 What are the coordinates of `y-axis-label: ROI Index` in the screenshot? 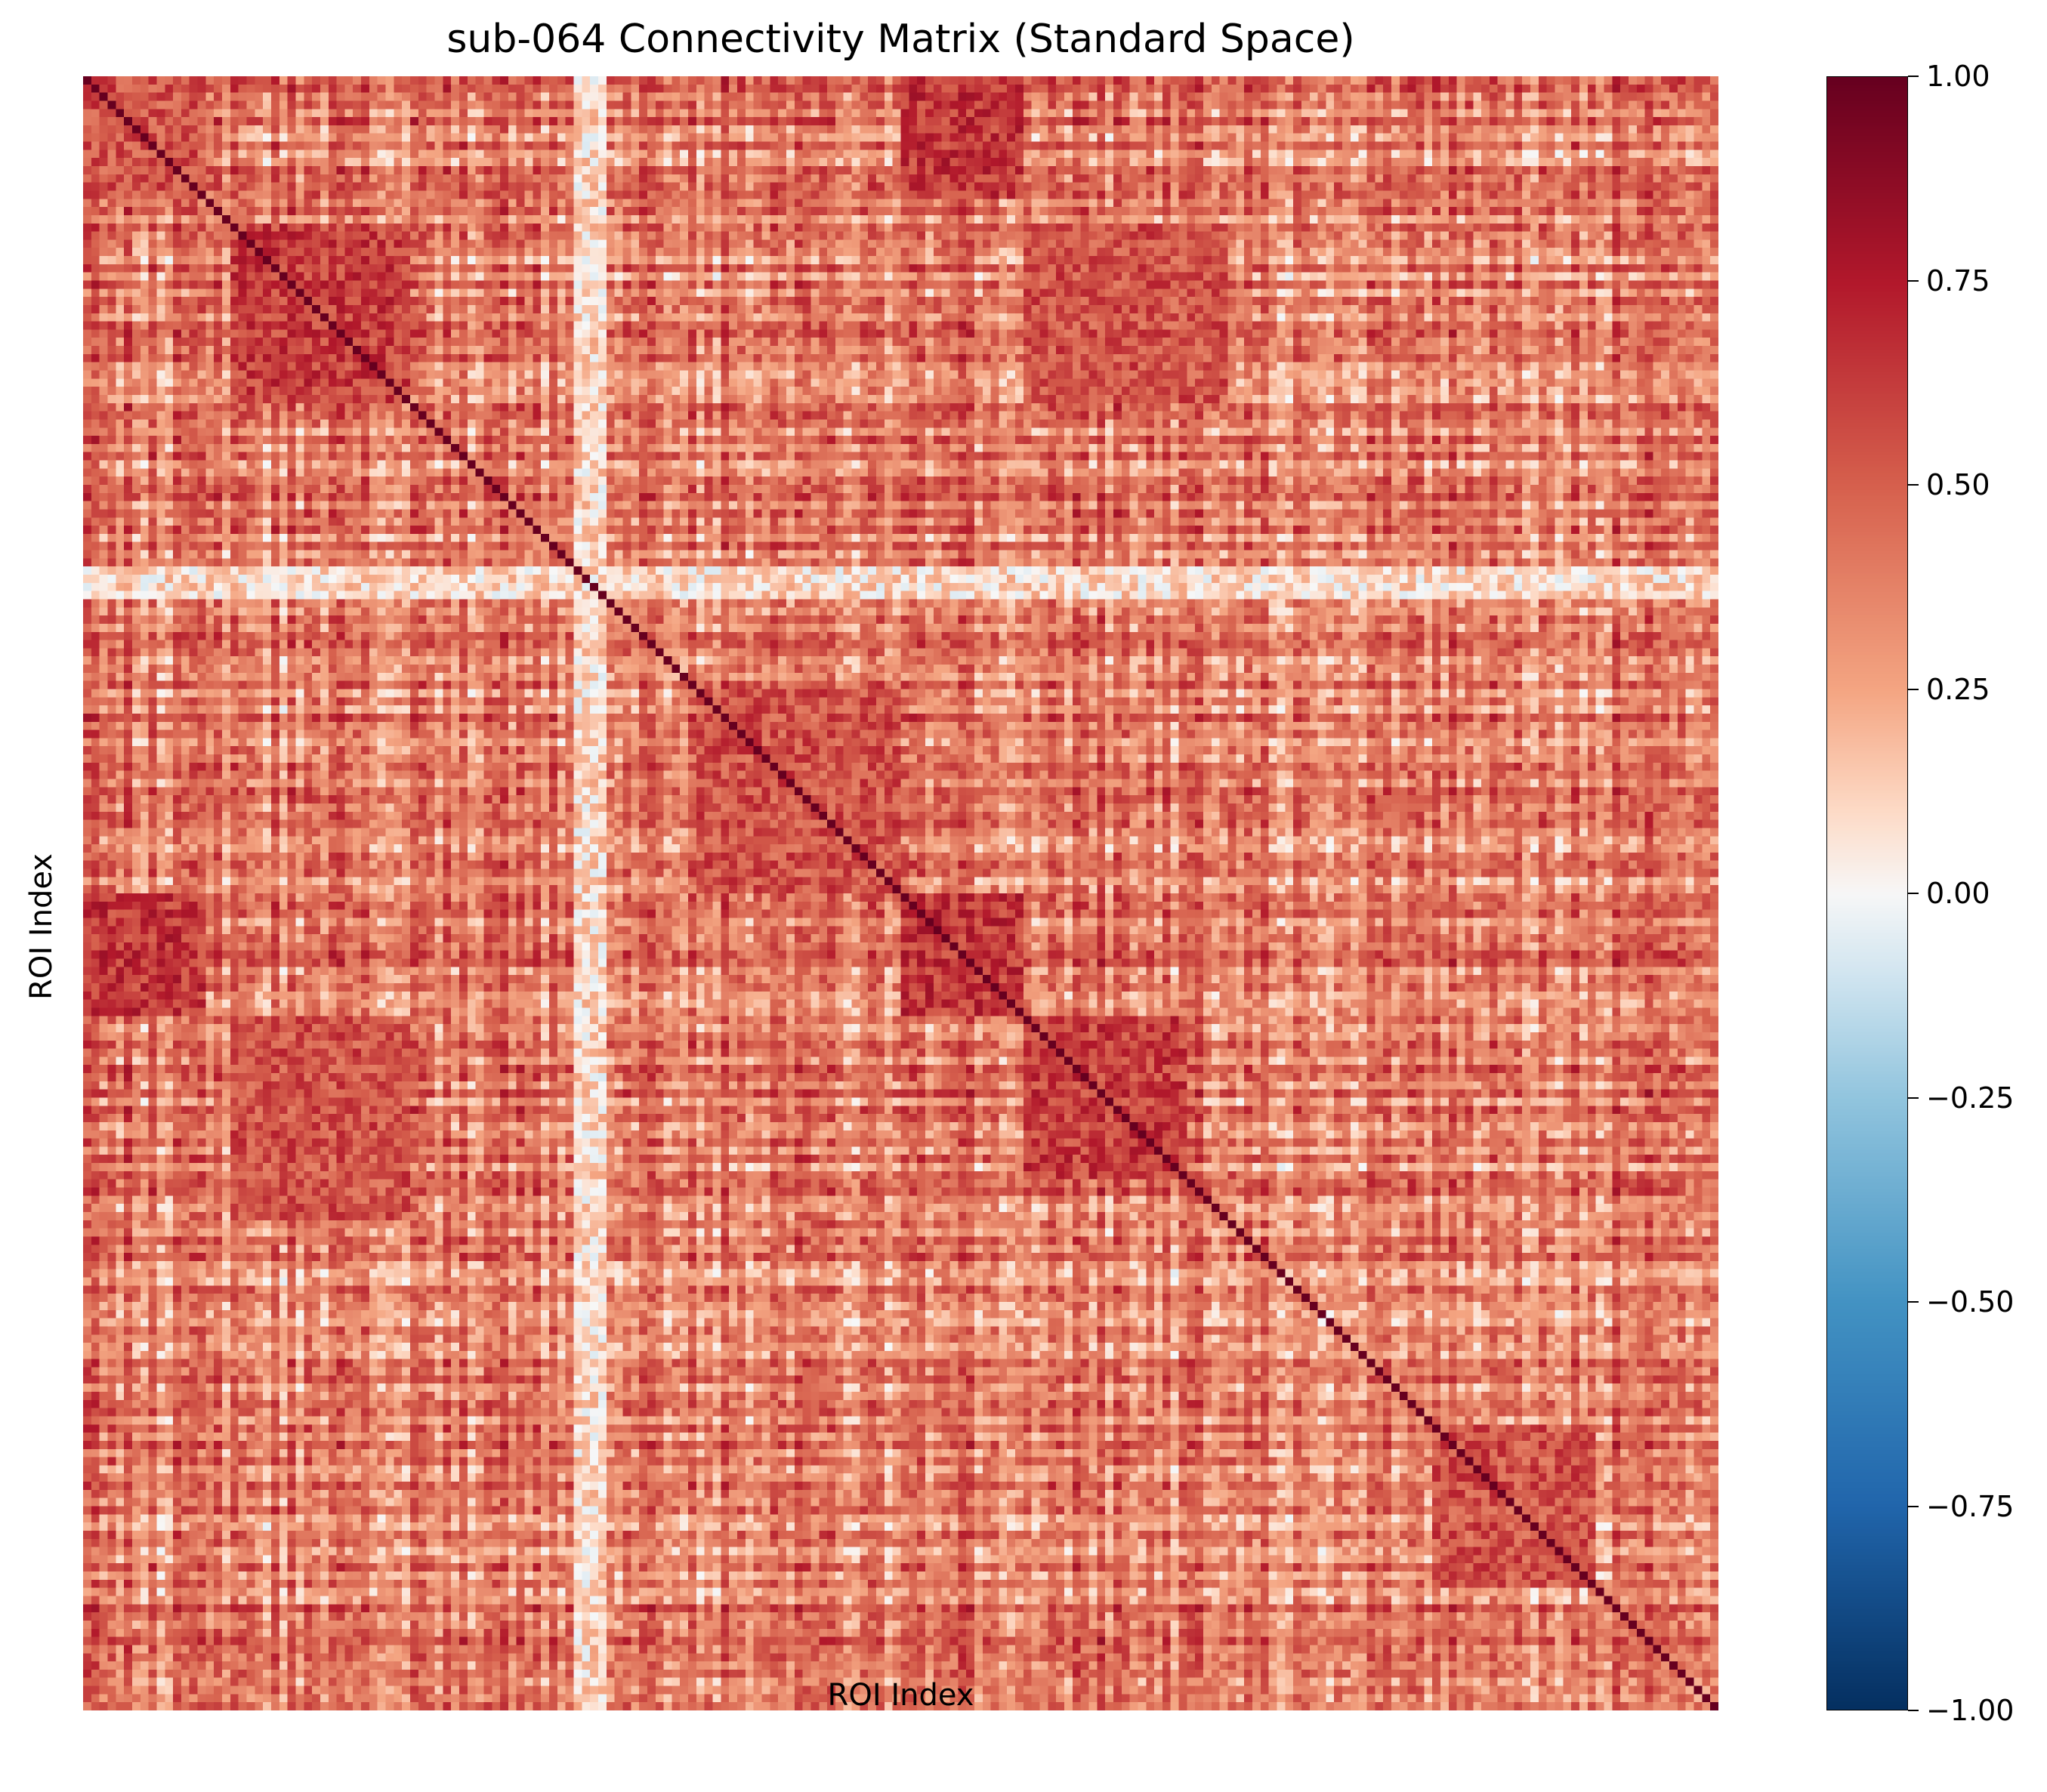 It's located at (41, 926).